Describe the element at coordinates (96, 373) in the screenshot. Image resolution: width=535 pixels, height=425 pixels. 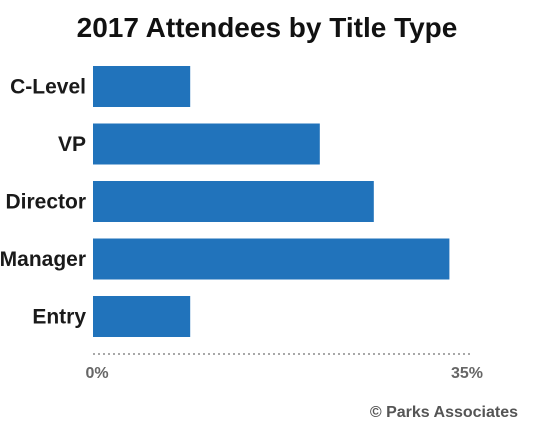
I see `x-tick-label-min: 0%` at that location.